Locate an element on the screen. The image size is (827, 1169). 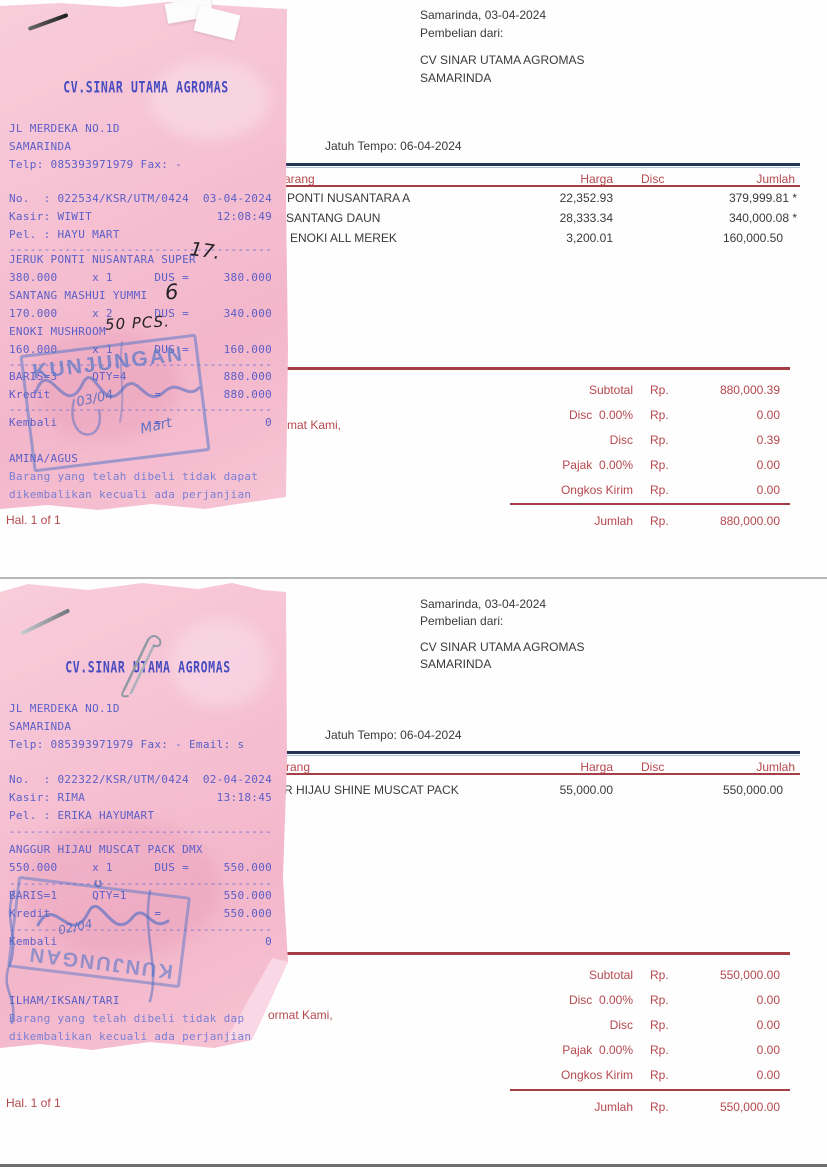
summary-top-rule is located at coordinates (526, 368).